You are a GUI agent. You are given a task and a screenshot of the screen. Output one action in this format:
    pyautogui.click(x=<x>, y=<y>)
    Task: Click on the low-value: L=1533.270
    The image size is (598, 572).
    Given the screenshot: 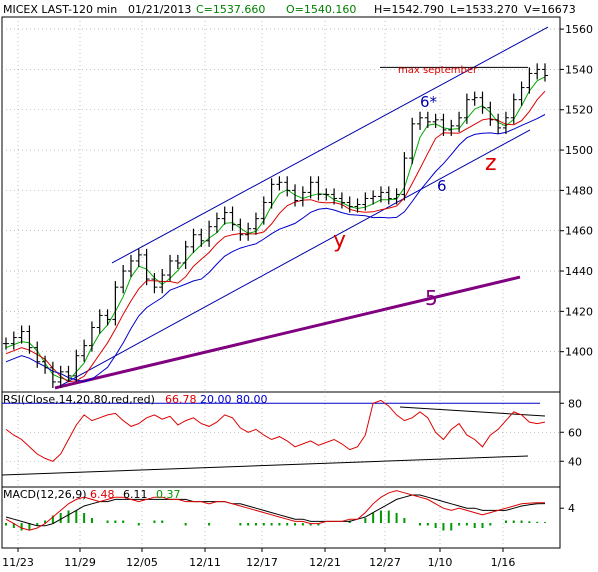 What is the action you would take?
    pyautogui.click(x=484, y=9)
    